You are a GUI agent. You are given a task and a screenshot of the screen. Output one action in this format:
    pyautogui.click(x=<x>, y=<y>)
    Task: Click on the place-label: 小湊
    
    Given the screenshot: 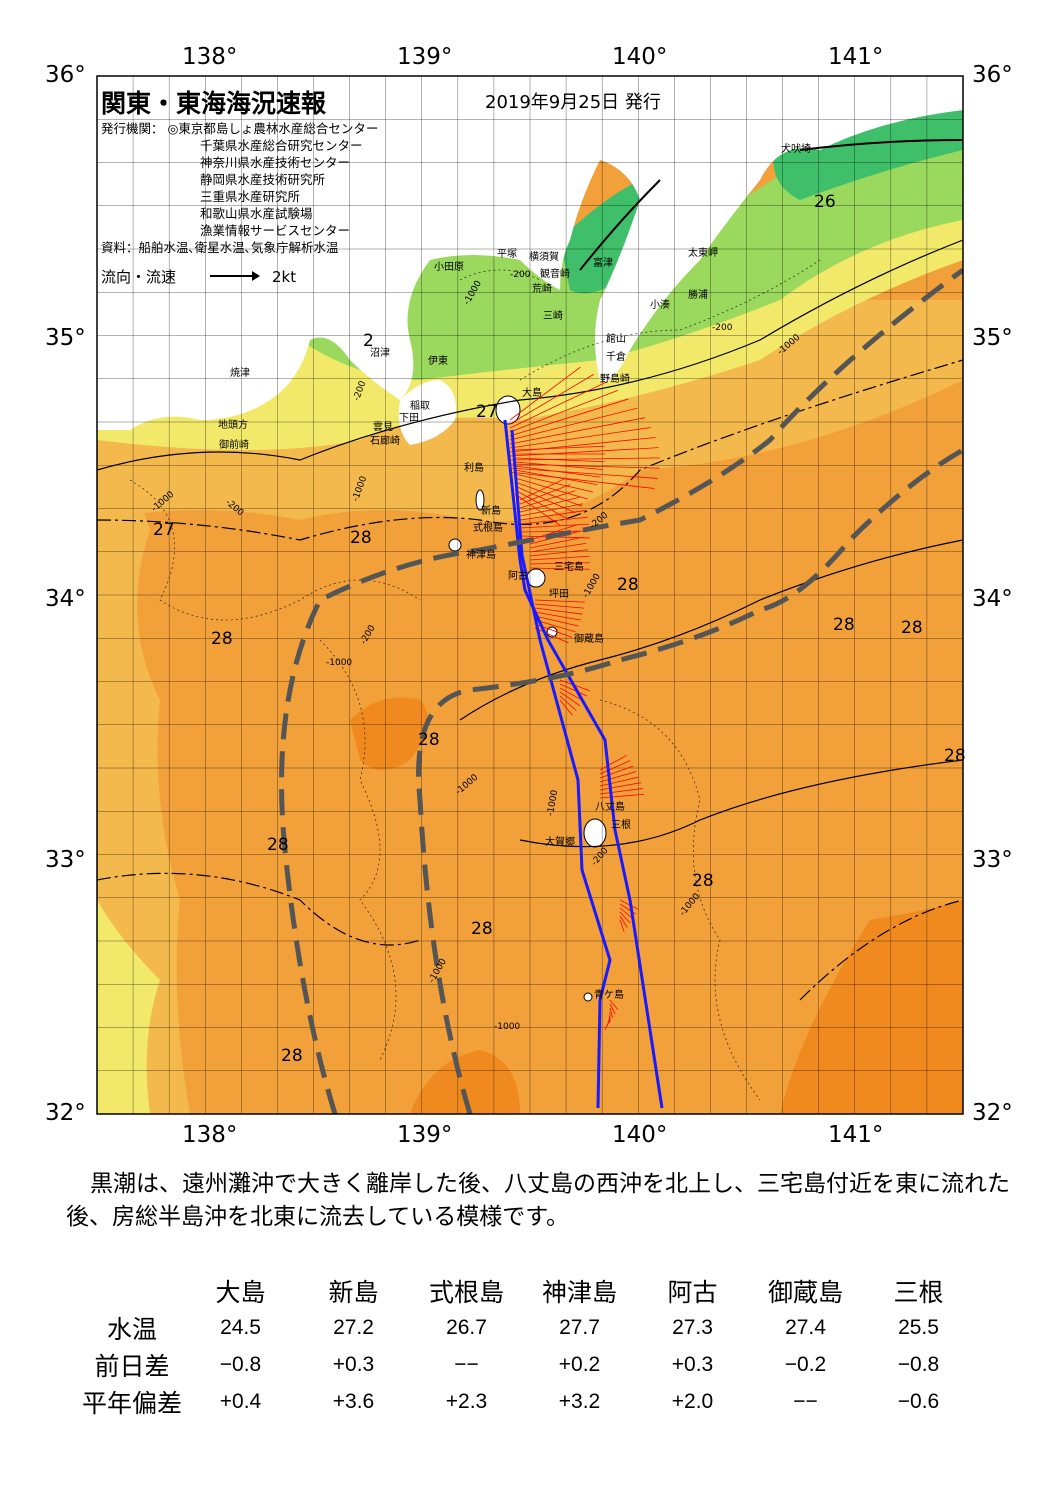 What is the action you would take?
    pyautogui.click(x=660, y=305)
    